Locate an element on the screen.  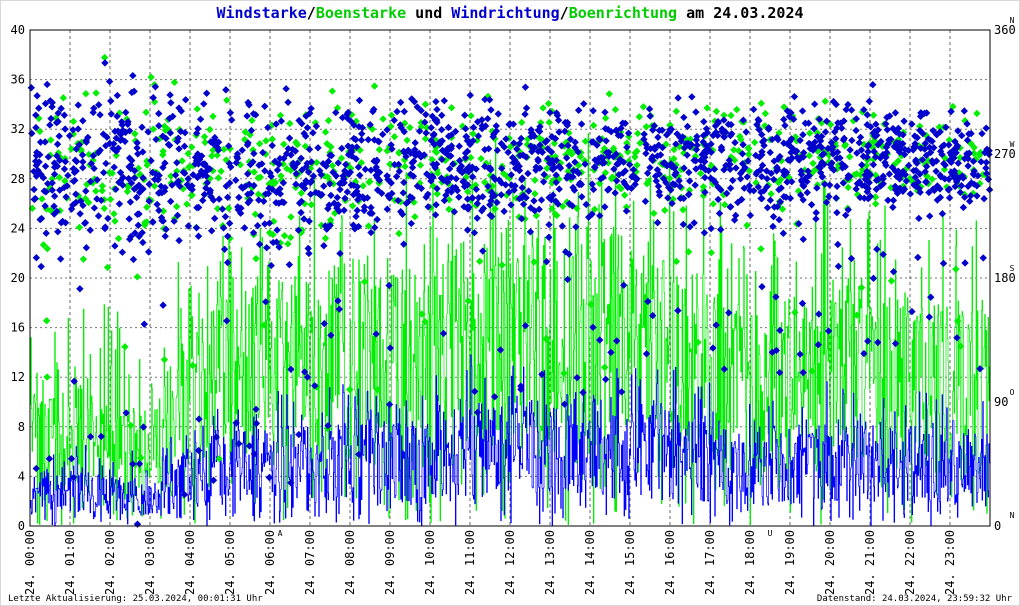
x-tick-label: 24. 17:00 is located at coordinates (710, 562).